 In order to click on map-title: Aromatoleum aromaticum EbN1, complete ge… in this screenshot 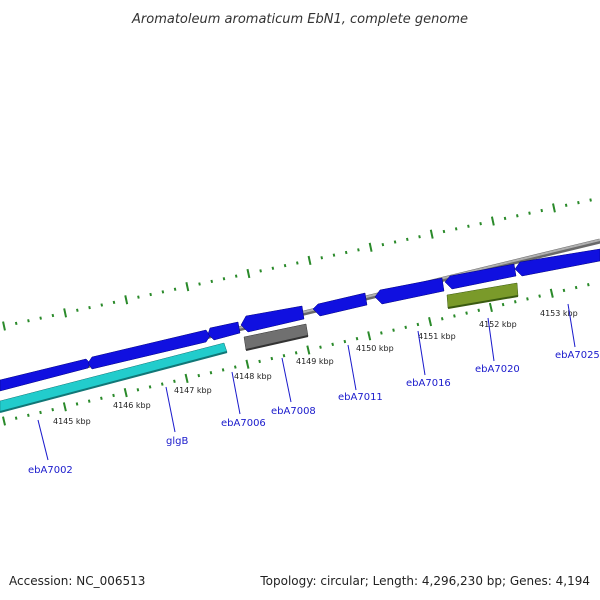, I will do `click(299, 19)`.